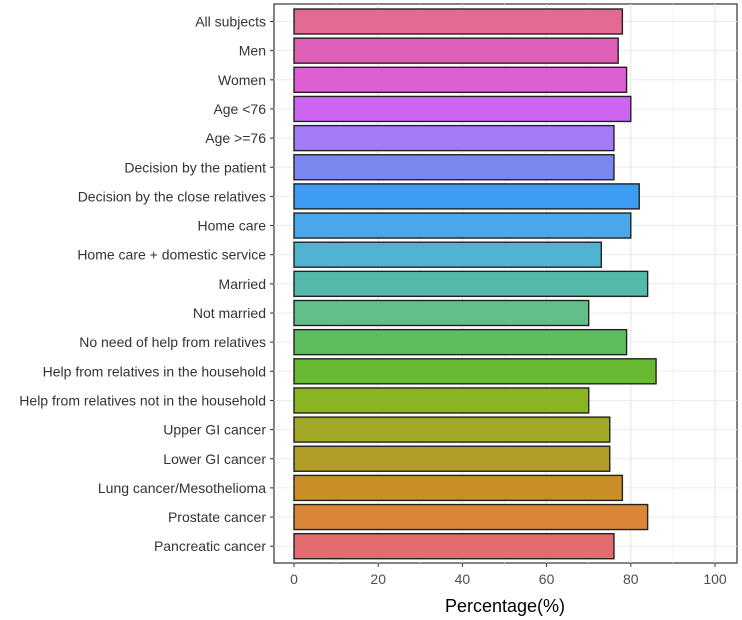 This screenshot has height=620, width=742. What do you see at coordinates (631, 579) in the screenshot?
I see `x-tick-label: 80` at bounding box center [631, 579].